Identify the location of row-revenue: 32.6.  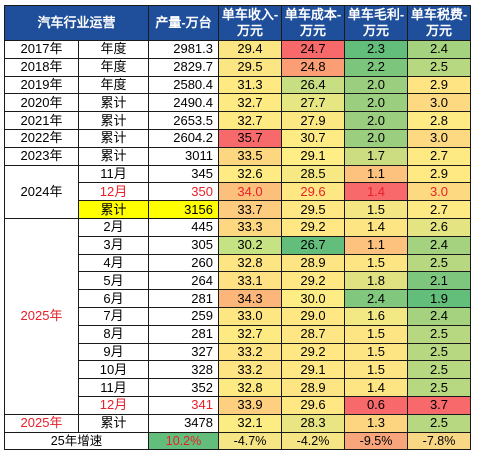
(250, 174).